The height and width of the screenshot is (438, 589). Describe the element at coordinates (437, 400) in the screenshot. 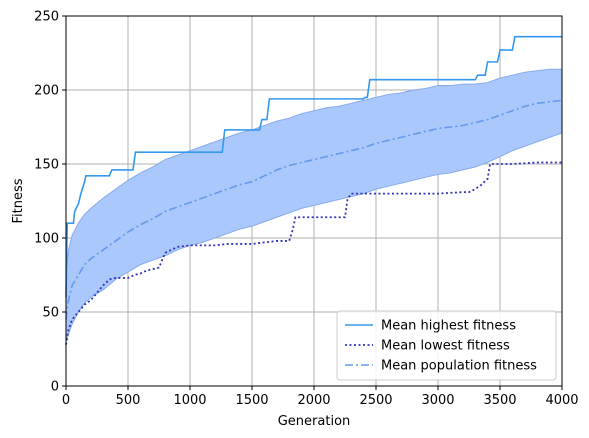

I see `x-tick-label: 3000` at that location.